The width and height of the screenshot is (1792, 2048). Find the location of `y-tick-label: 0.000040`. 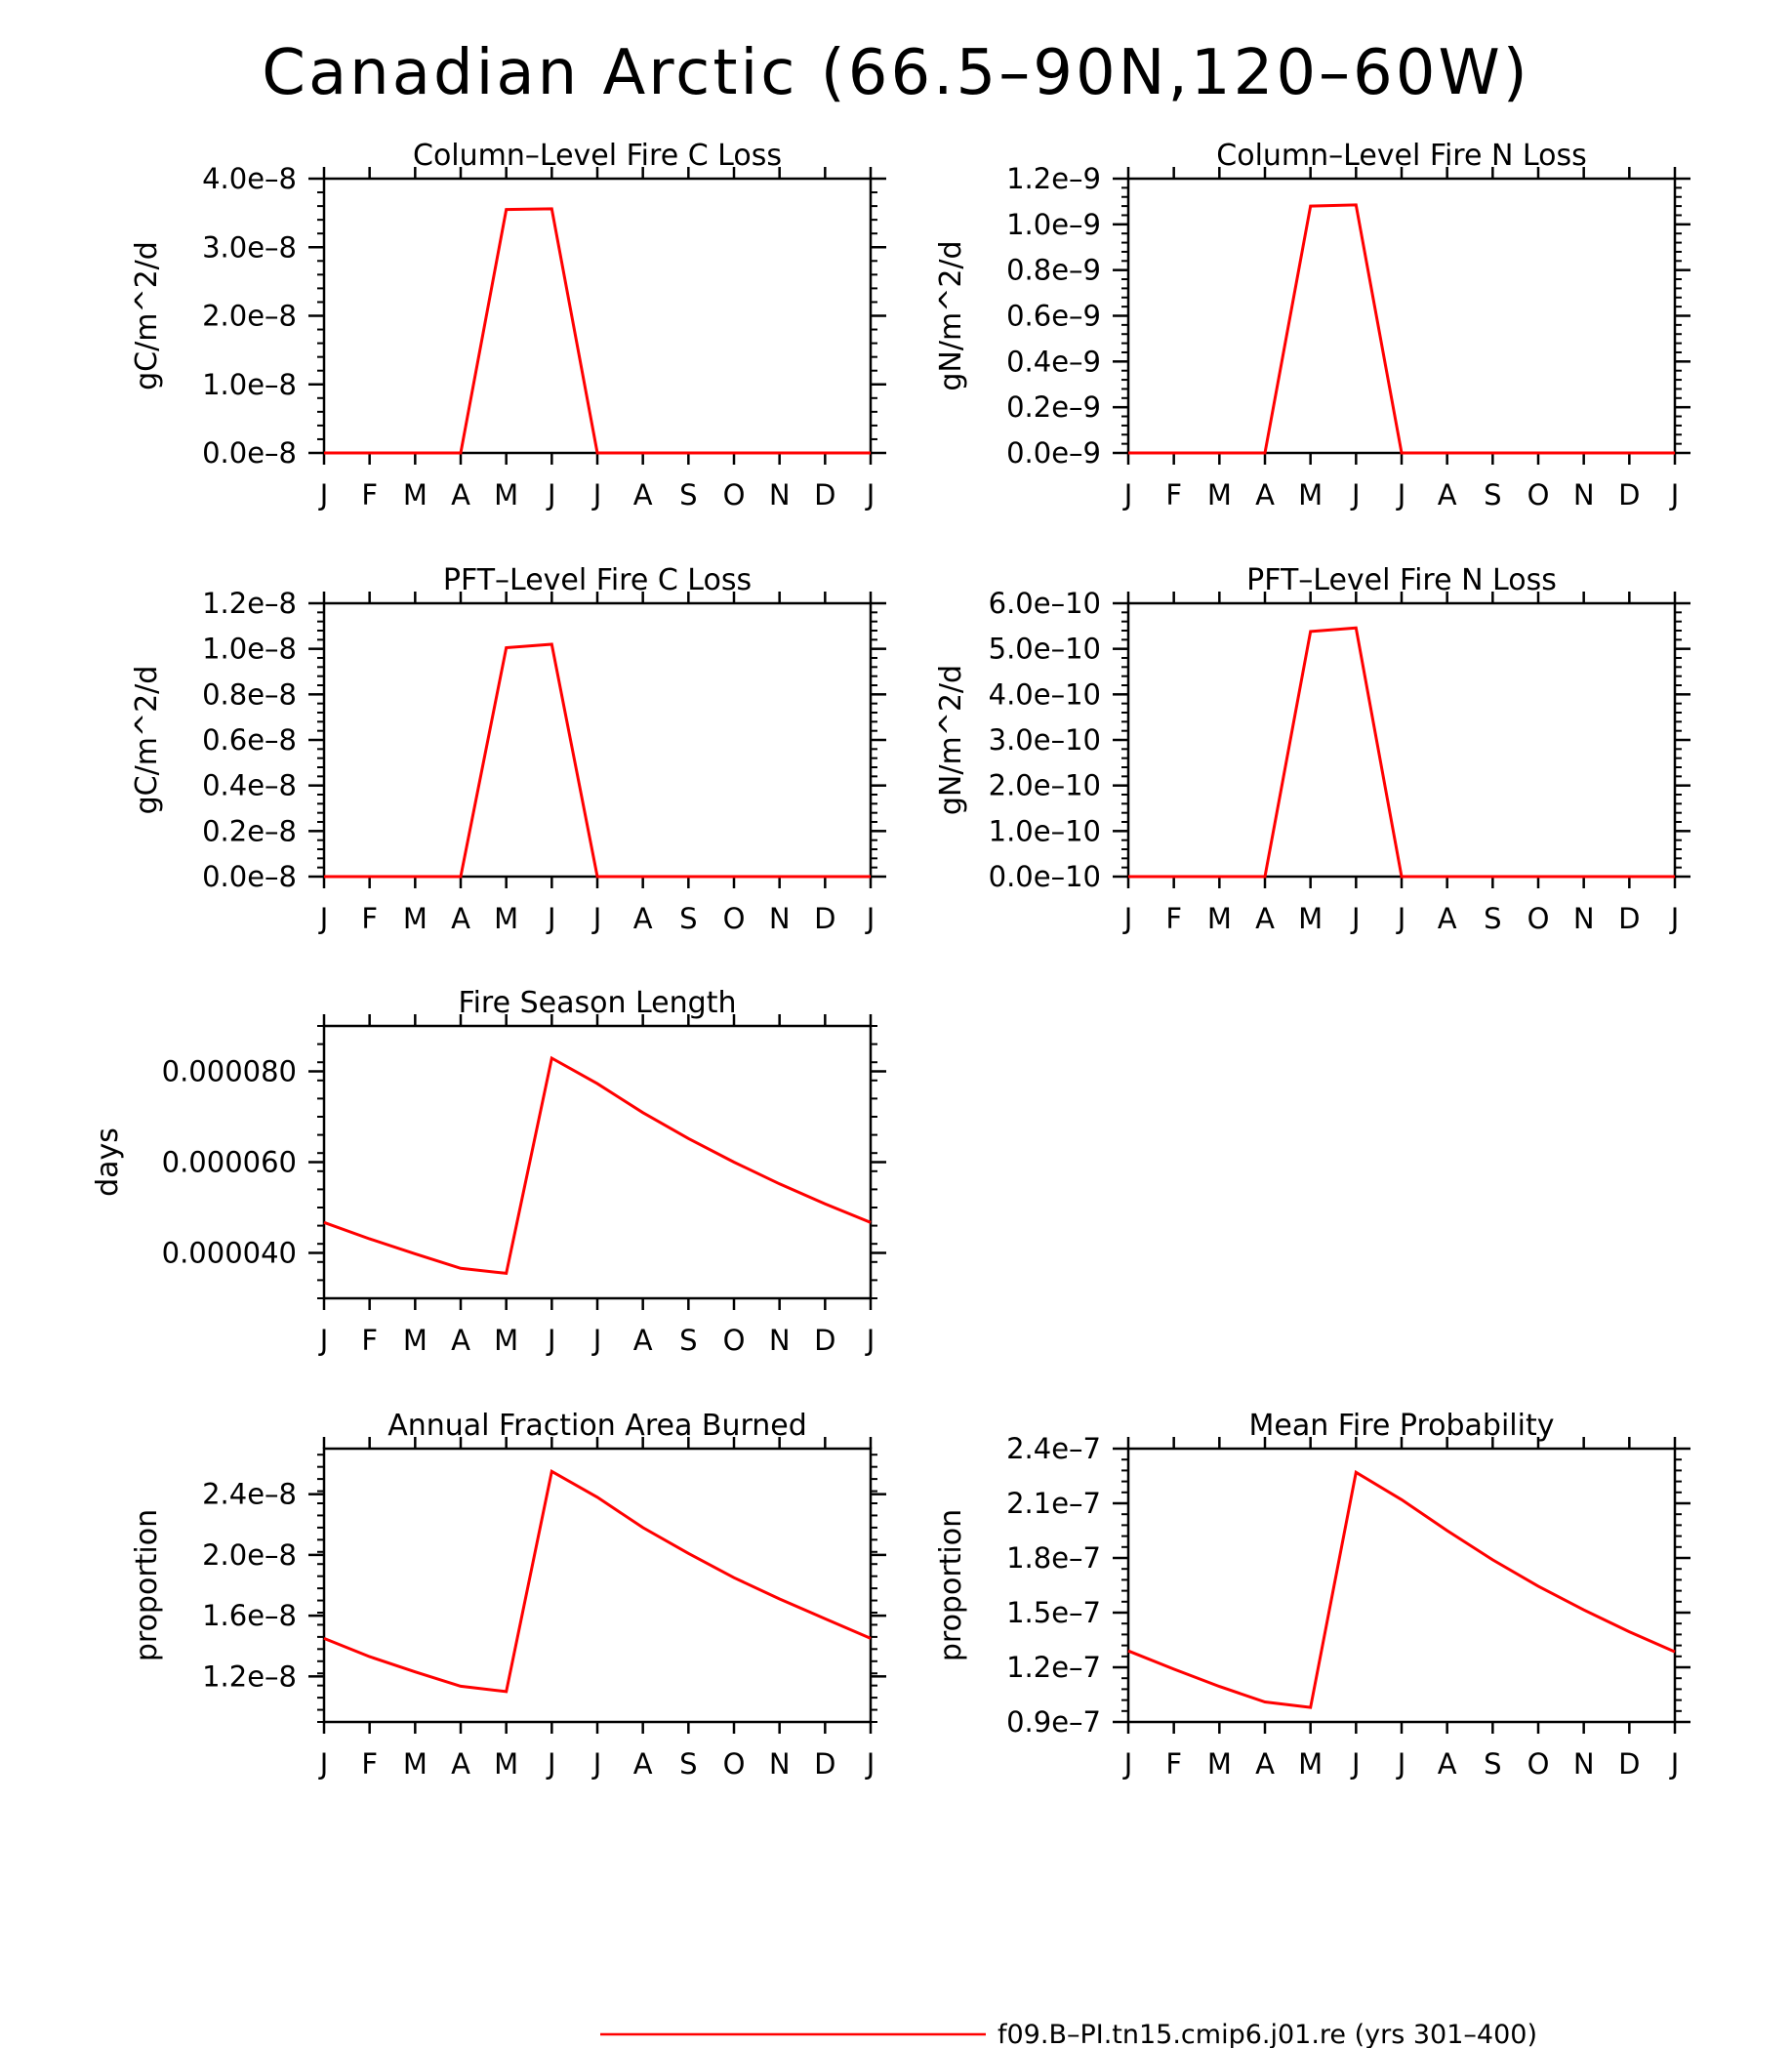

y-tick-label: 0.000040 is located at coordinates (229, 1253).